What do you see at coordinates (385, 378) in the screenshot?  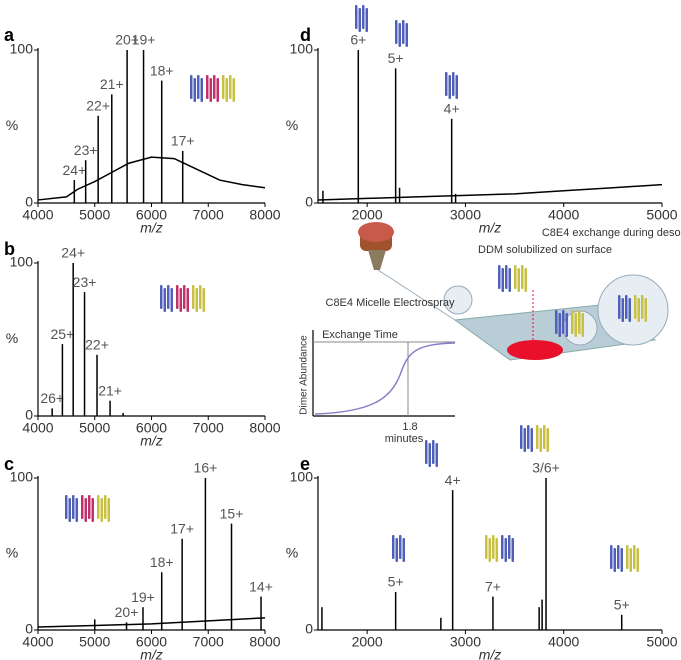 I see `inset-curve` at bounding box center [385, 378].